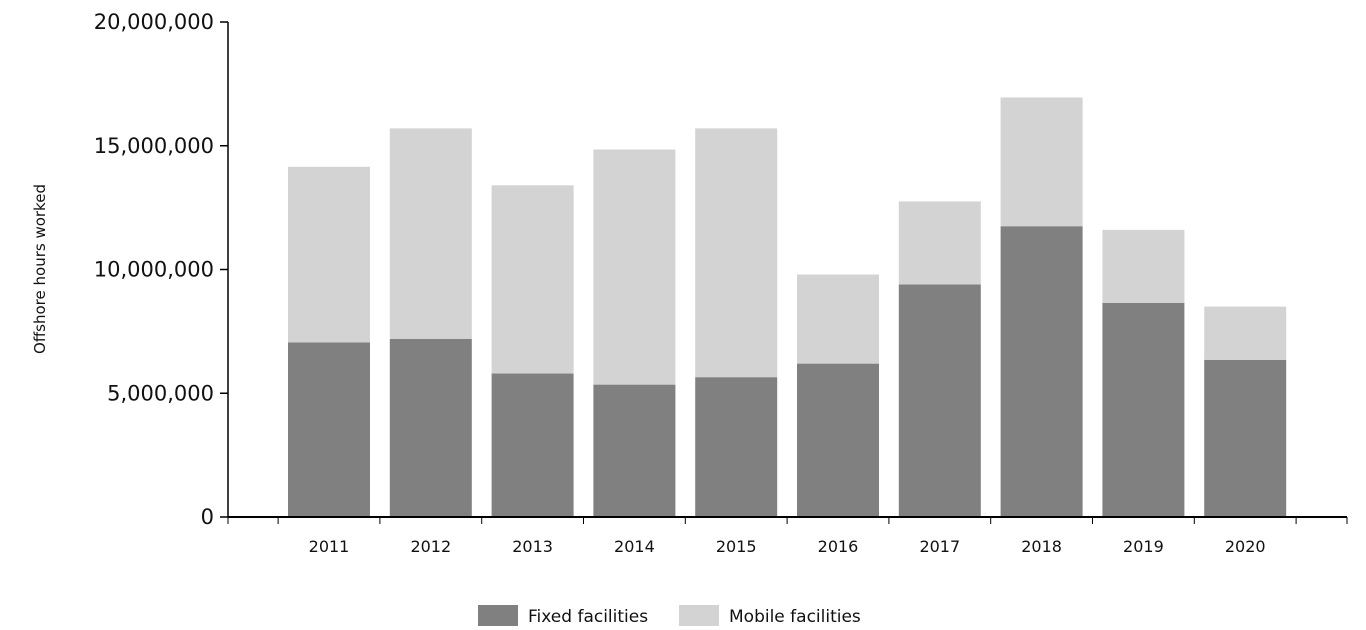 The image size is (1366, 630). What do you see at coordinates (154, 22) in the screenshot?
I see `y-tick-label: 20,000,000` at bounding box center [154, 22].